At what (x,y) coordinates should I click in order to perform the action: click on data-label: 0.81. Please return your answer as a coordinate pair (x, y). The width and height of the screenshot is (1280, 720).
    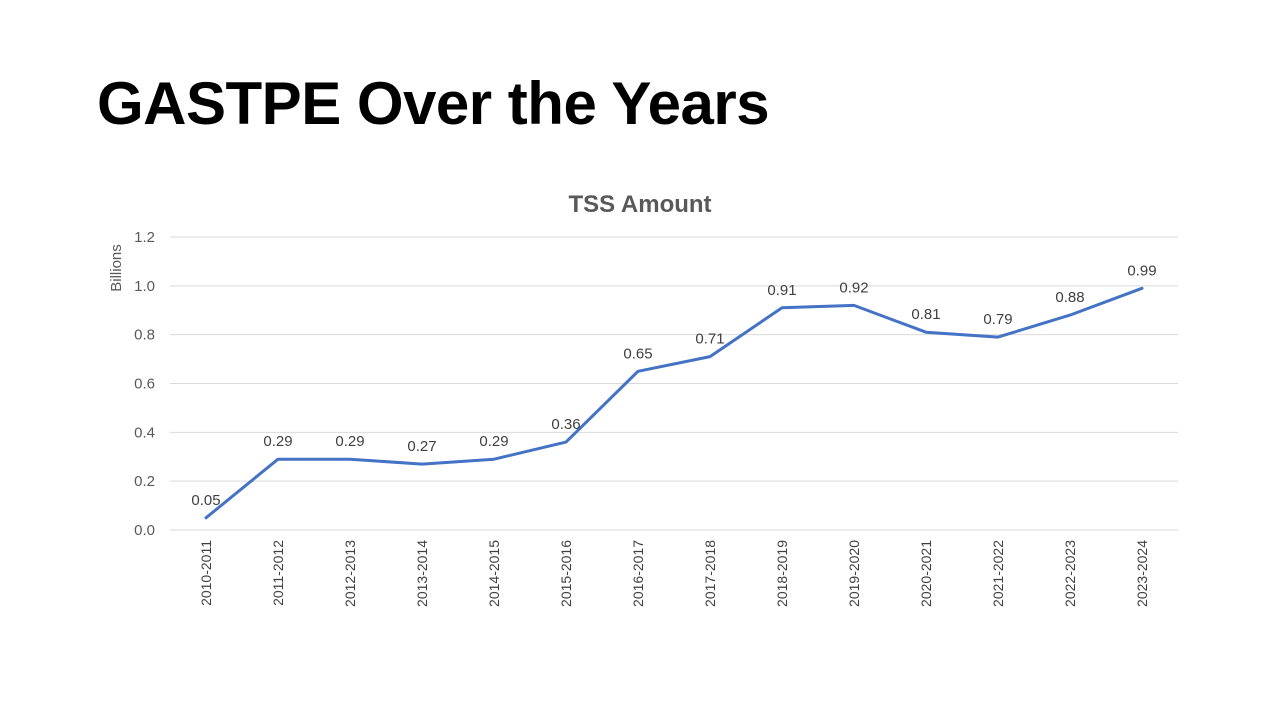
    Looking at the image, I should click on (925, 314).